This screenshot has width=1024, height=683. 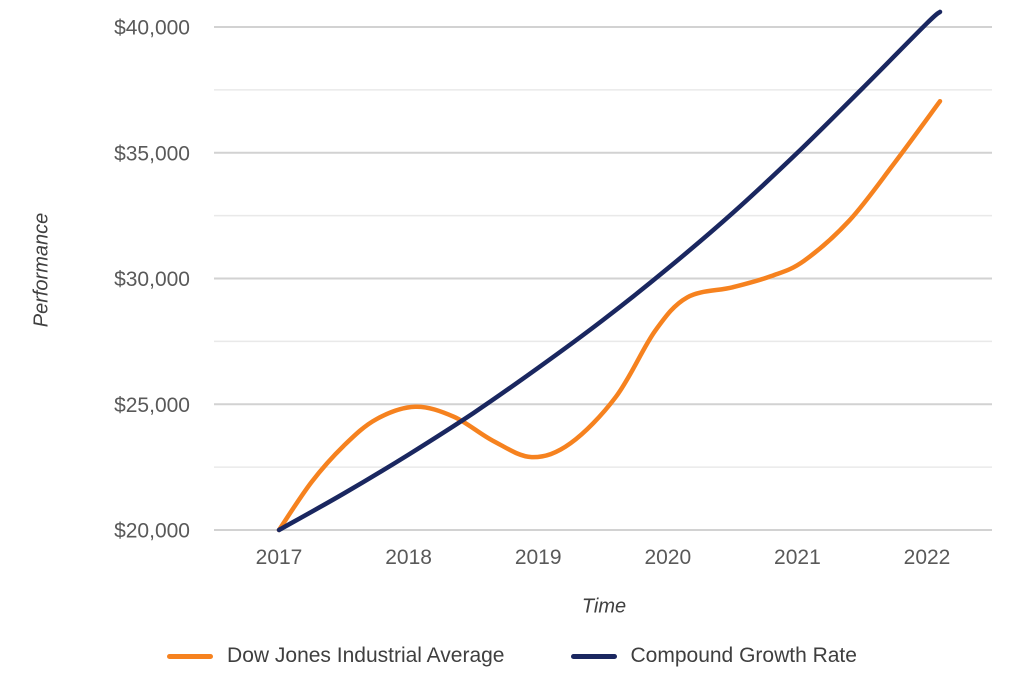 I want to click on y-tick-label: $30,000, so click(x=152, y=279).